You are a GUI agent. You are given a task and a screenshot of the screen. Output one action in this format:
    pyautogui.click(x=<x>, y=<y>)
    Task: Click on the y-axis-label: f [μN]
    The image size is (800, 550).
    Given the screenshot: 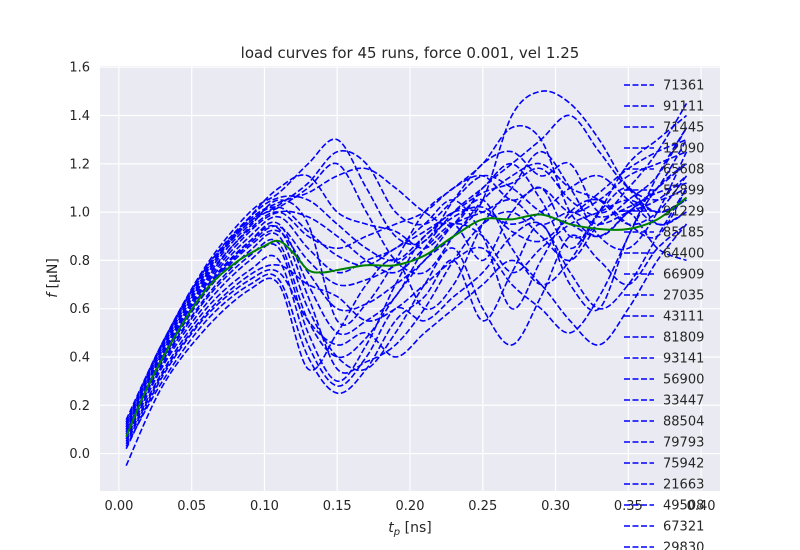 What is the action you would take?
    pyautogui.click(x=53, y=278)
    